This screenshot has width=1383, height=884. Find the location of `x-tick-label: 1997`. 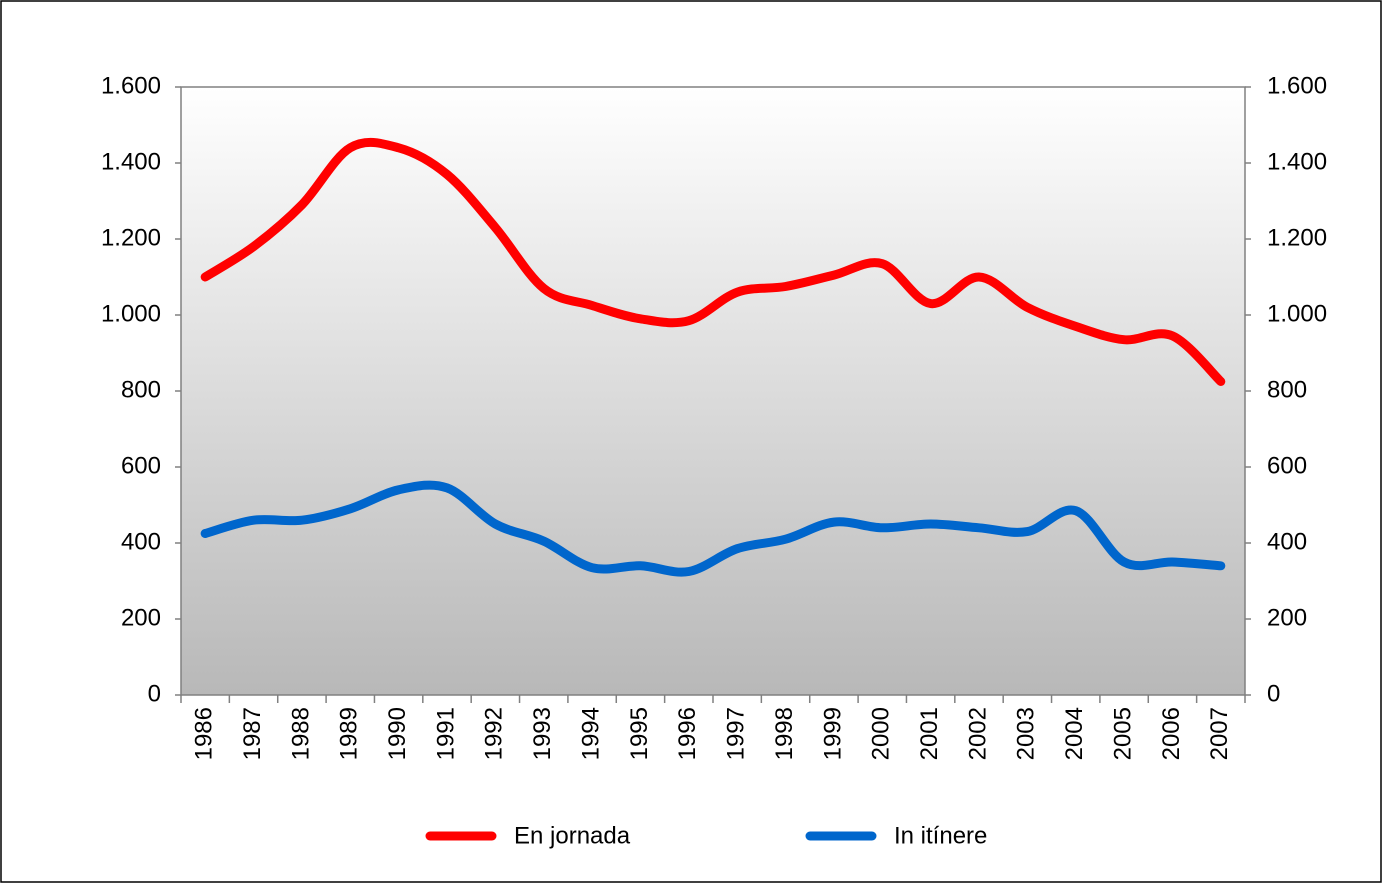

x-tick-label: 1997 is located at coordinates (736, 733).